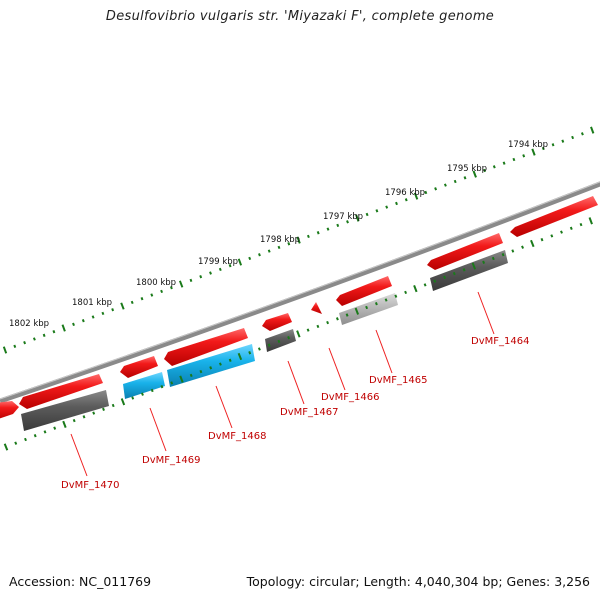 This screenshot has height=600, width=600. Describe the element at coordinates (467, 169) in the screenshot. I see `tick-label-1795: 1795 kbp` at that location.